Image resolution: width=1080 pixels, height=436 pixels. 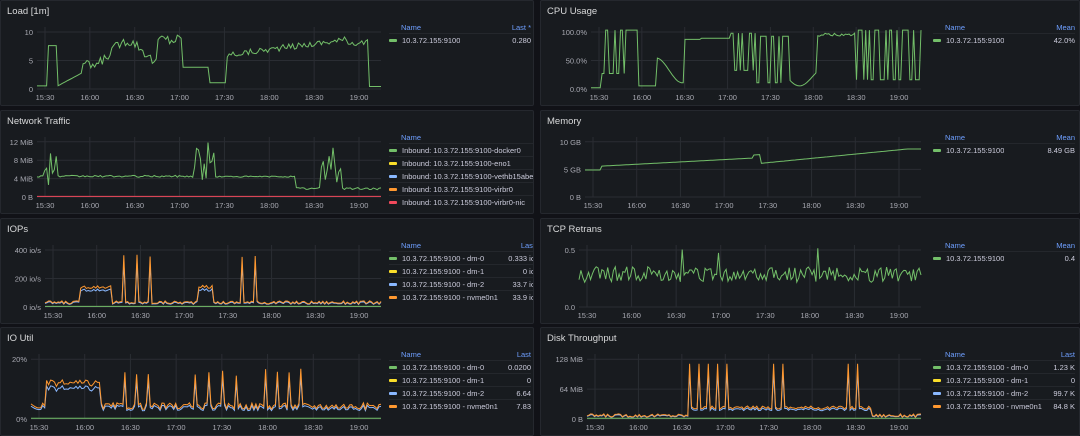 What do you see at coordinates (23, 160) in the screenshot?
I see `y-tick-label: 8 MiB` at bounding box center [23, 160].